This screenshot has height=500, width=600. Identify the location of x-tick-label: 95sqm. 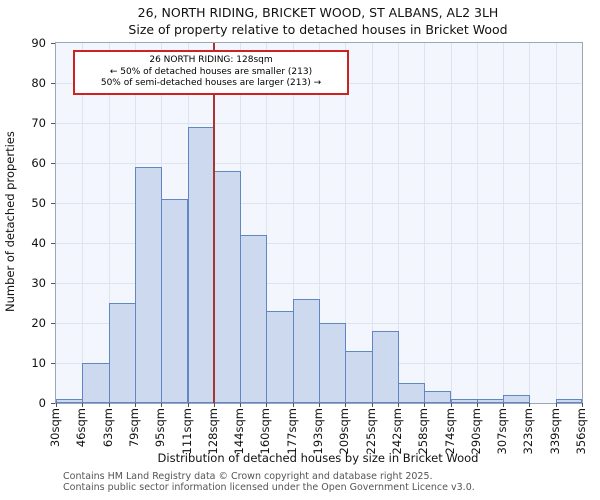
(160, 428).